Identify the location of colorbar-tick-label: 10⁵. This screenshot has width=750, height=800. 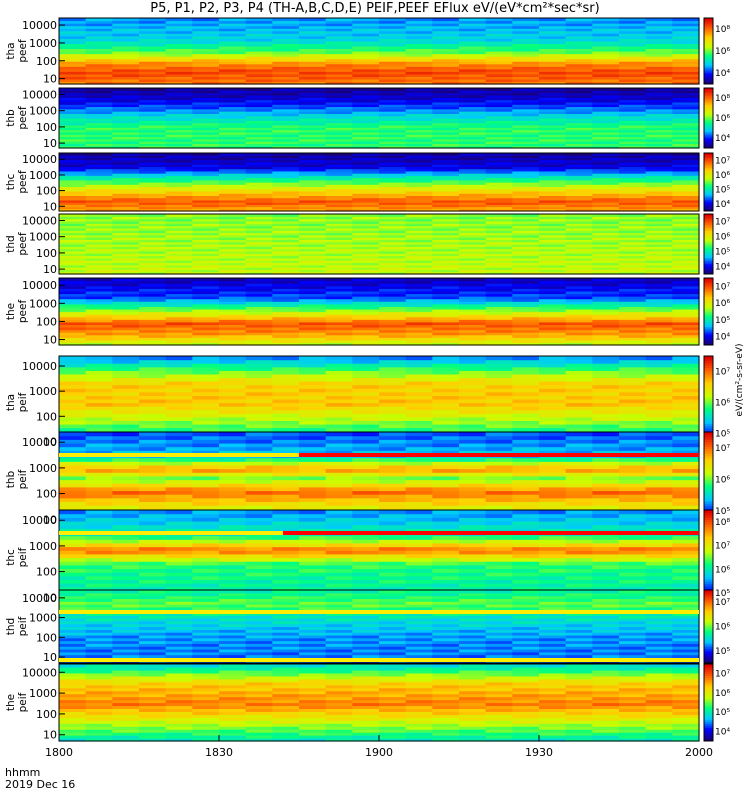
(722, 253).